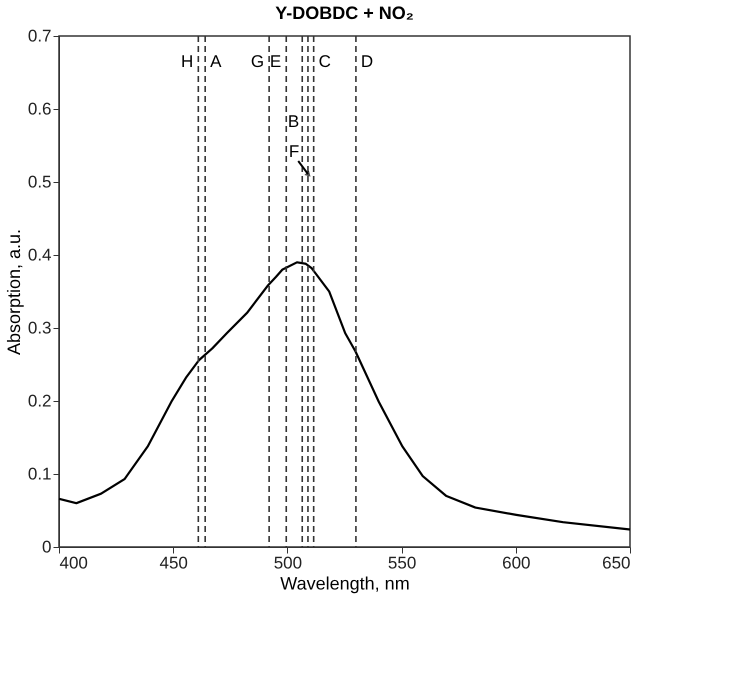  Describe the element at coordinates (257, 61) in the screenshot. I see `ref-line-label: G` at that location.